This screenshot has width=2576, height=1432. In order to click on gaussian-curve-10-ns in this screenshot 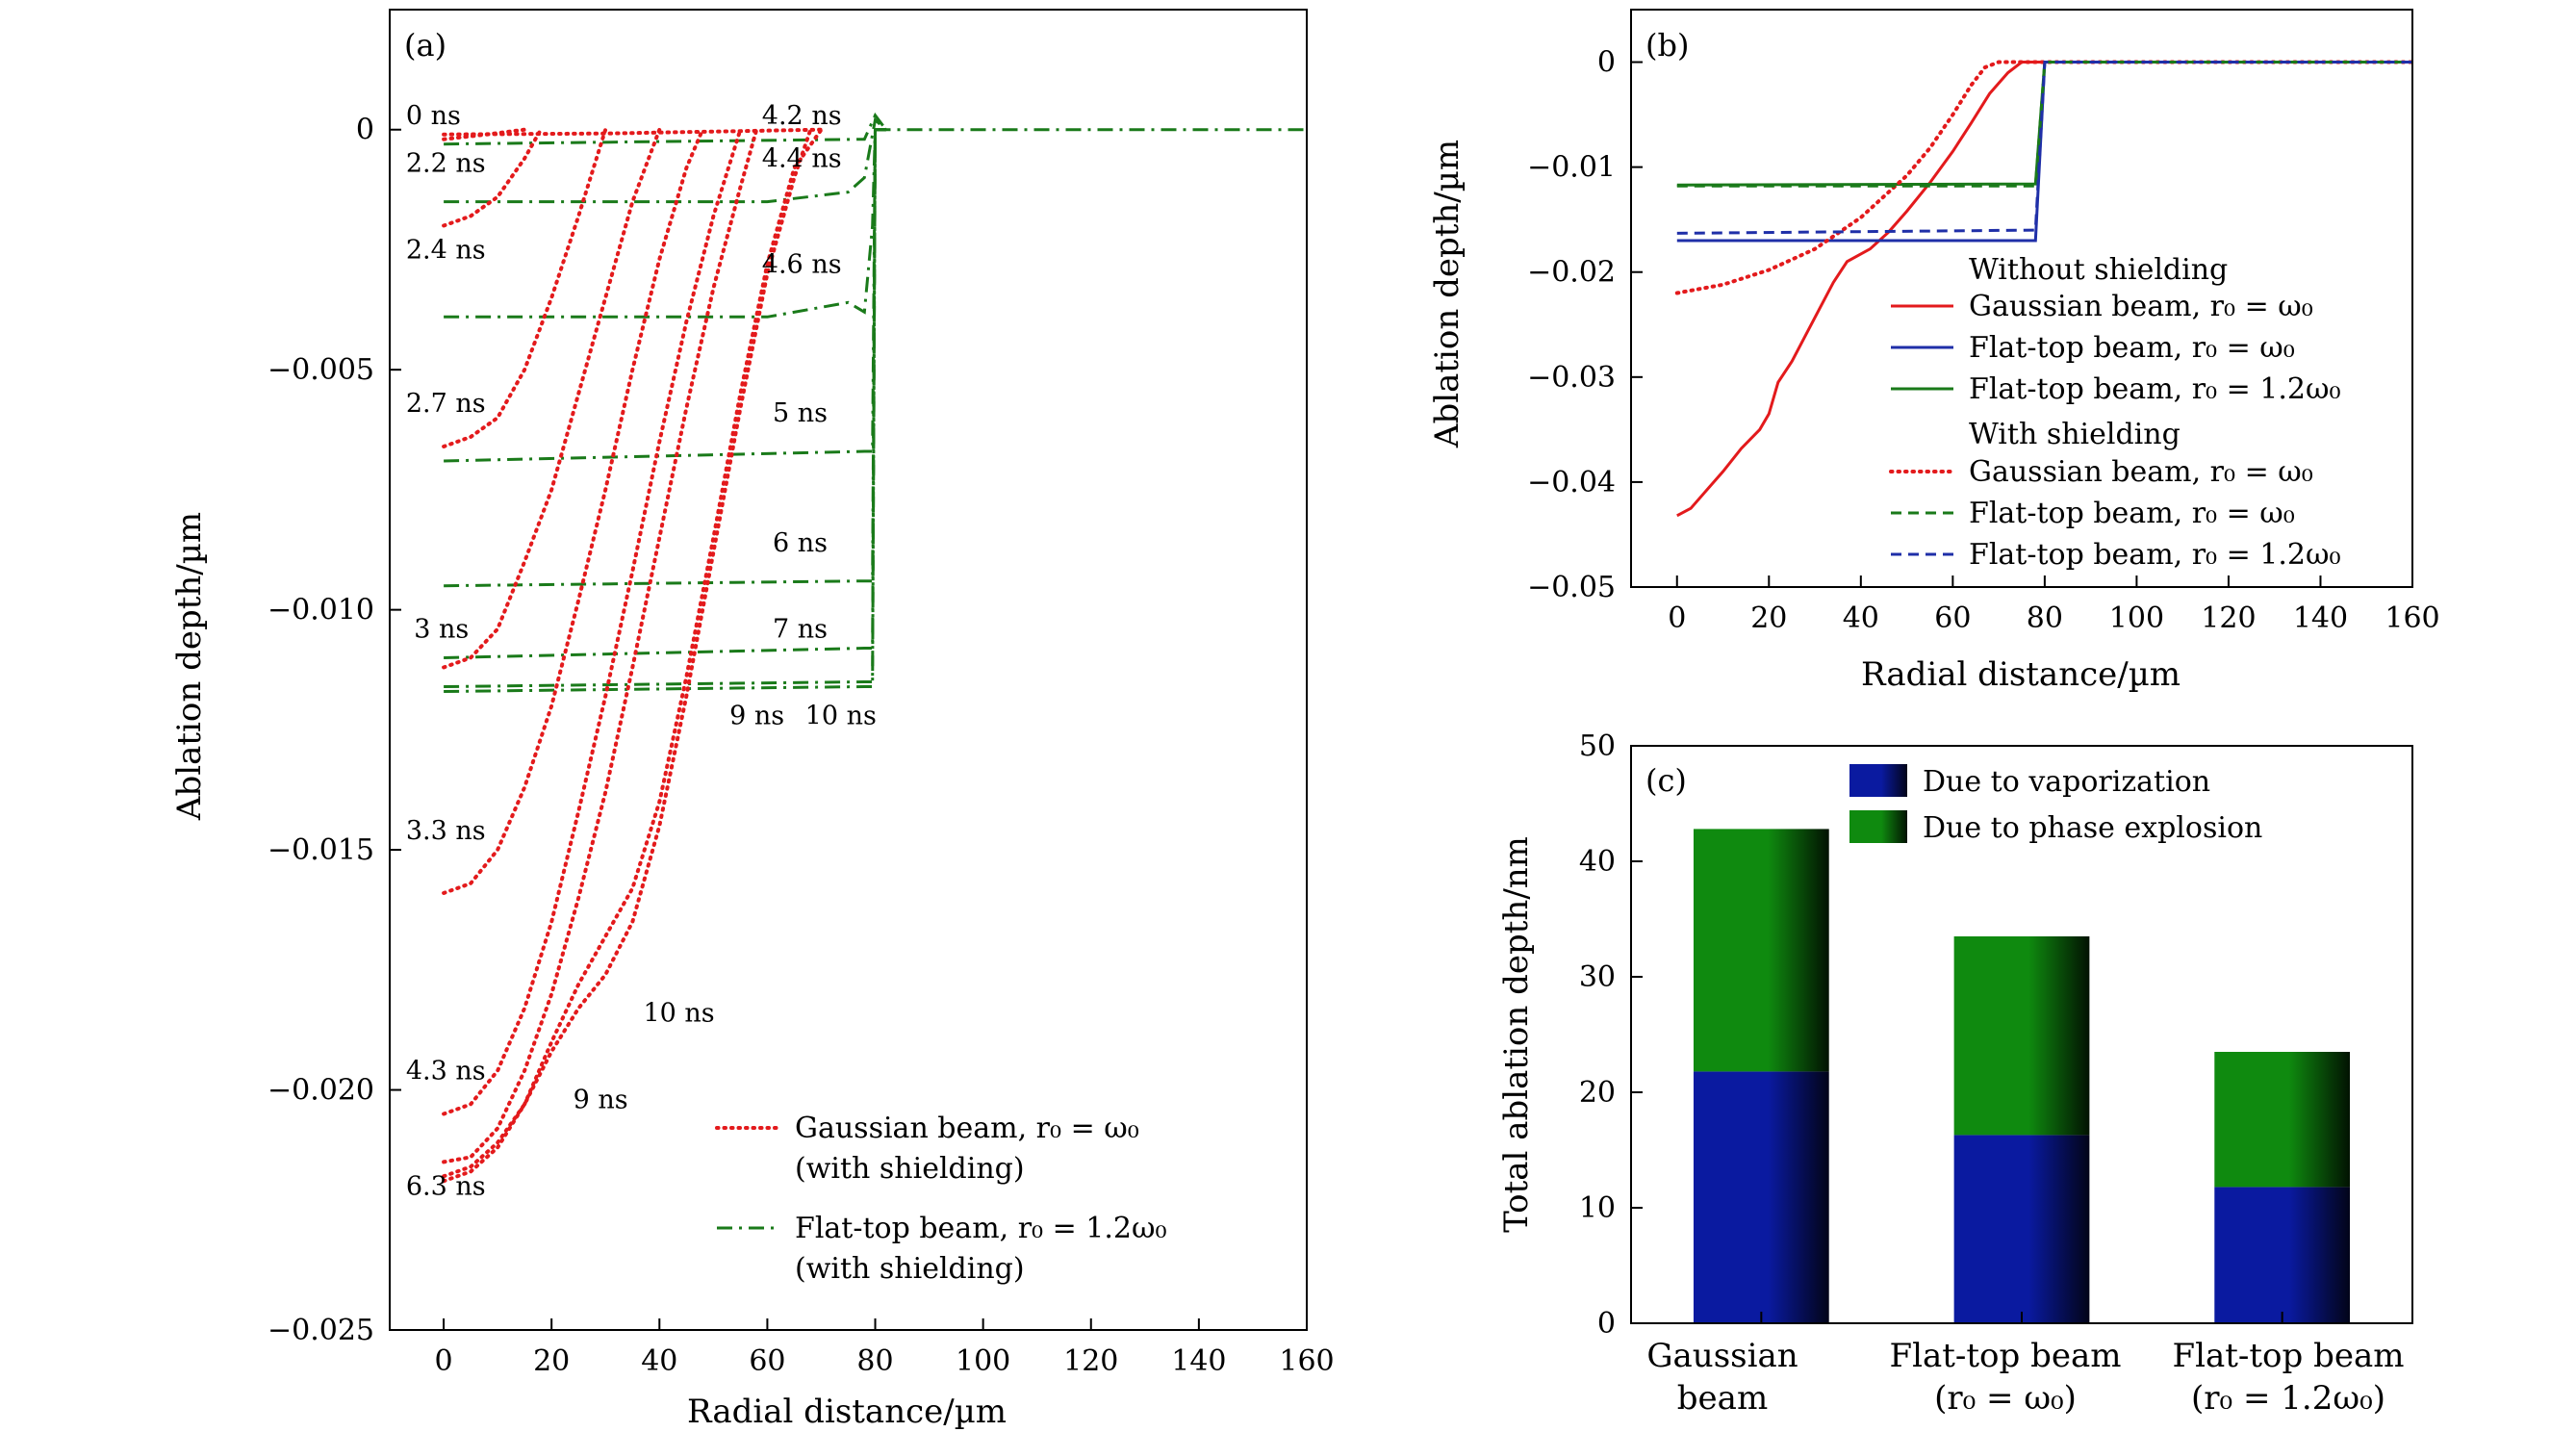, I will do `click(633, 655)`.